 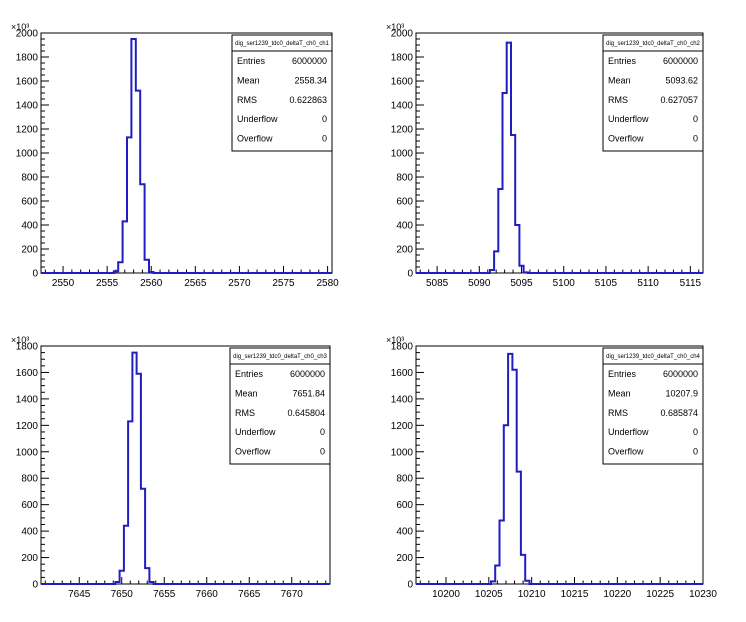 What do you see at coordinates (703, 594) in the screenshot?
I see `x-tick-label: 10230` at bounding box center [703, 594].